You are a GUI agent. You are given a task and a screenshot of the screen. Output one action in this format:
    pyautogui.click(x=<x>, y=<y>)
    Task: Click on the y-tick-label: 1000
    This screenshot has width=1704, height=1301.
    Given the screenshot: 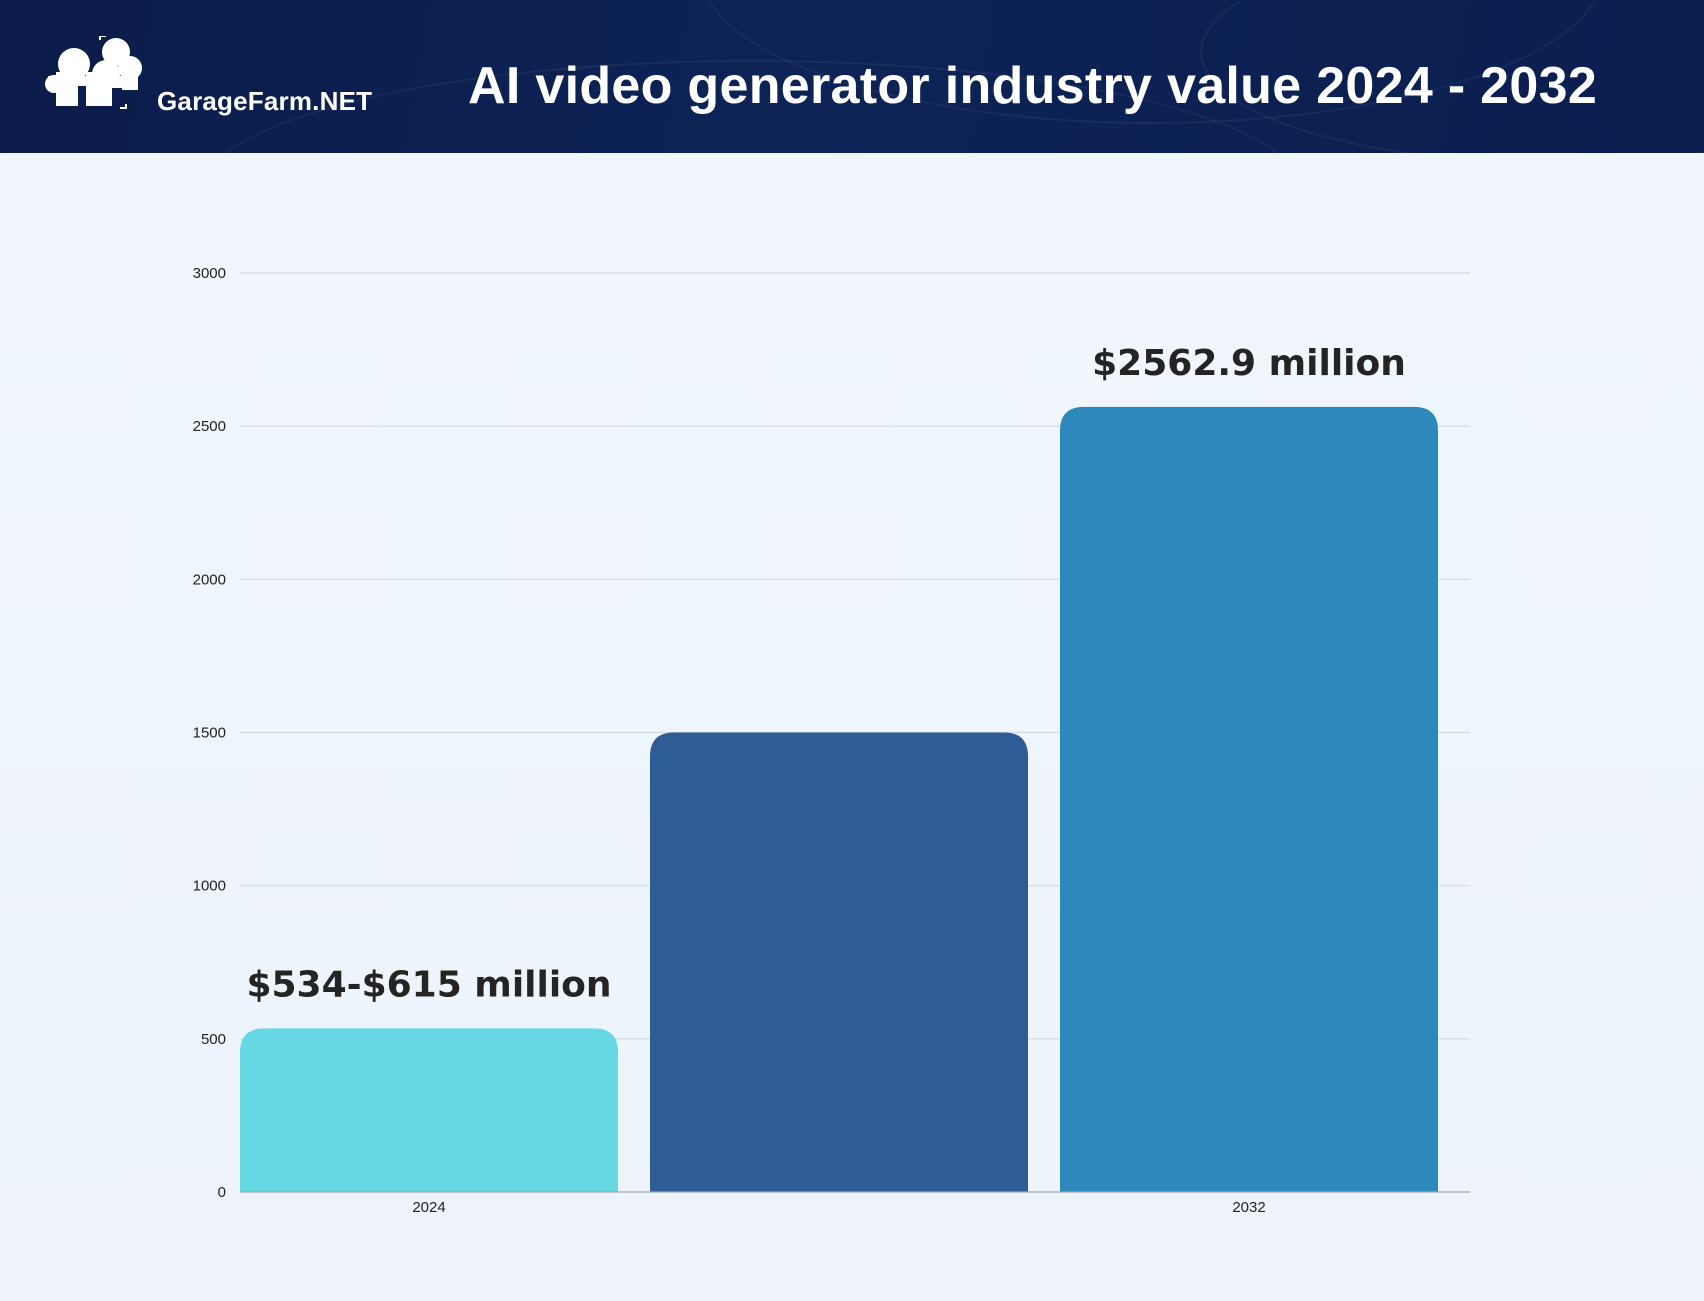 What is the action you would take?
    pyautogui.click(x=209, y=886)
    